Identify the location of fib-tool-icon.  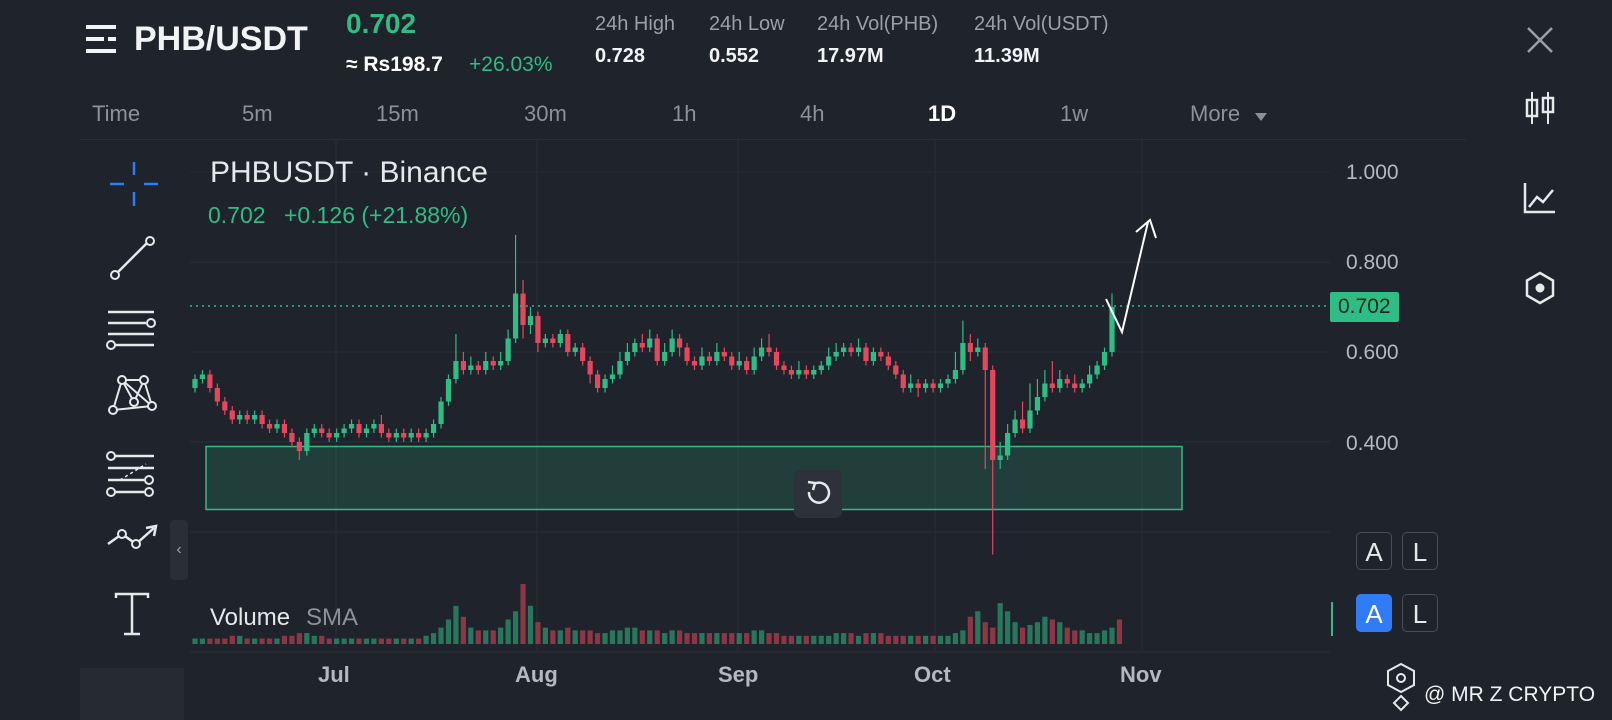
(134, 475).